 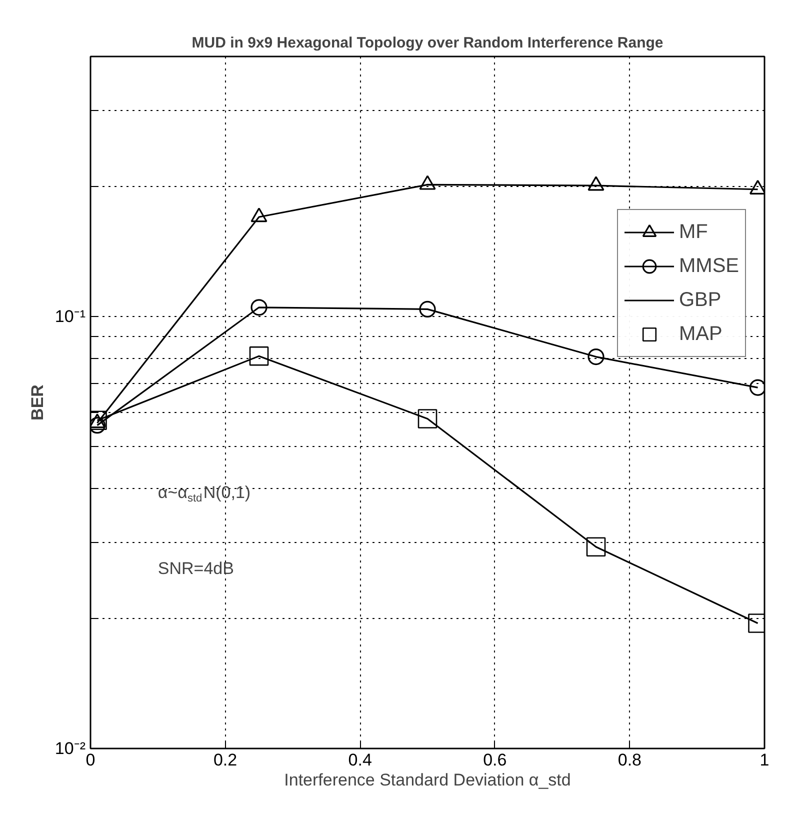 What do you see at coordinates (70, 748) in the screenshot?
I see `y-tick-label: 10⁻²` at bounding box center [70, 748].